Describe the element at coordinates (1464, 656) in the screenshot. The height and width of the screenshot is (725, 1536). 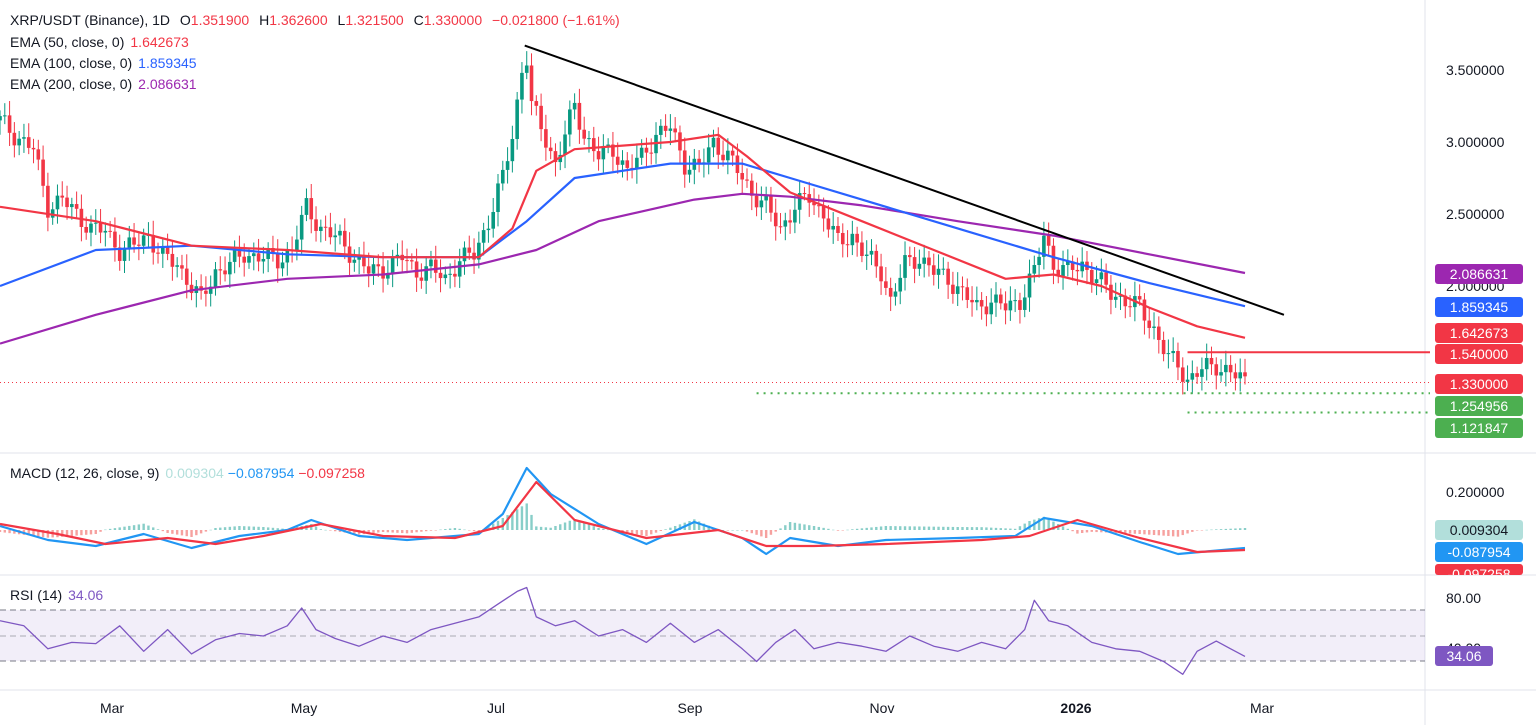
I see `rsi-price-label: 34.06` at that location.